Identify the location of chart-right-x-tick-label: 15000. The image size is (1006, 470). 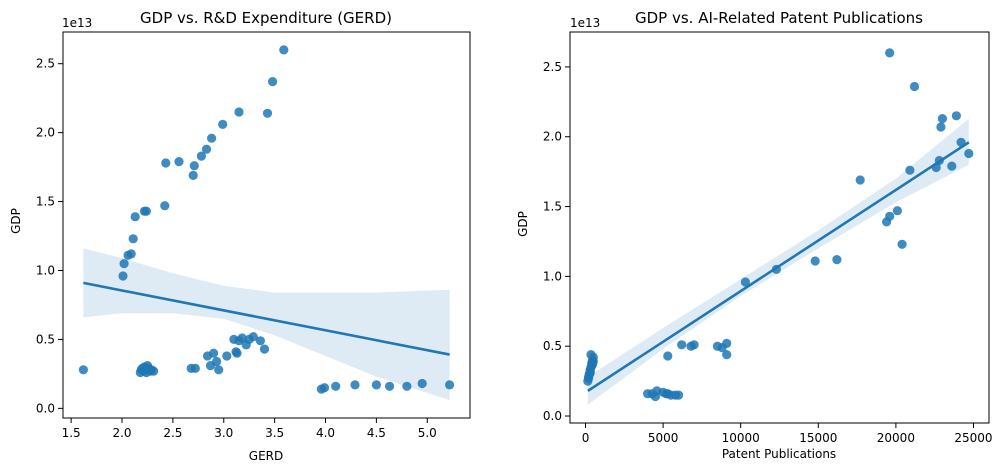
(818, 438).